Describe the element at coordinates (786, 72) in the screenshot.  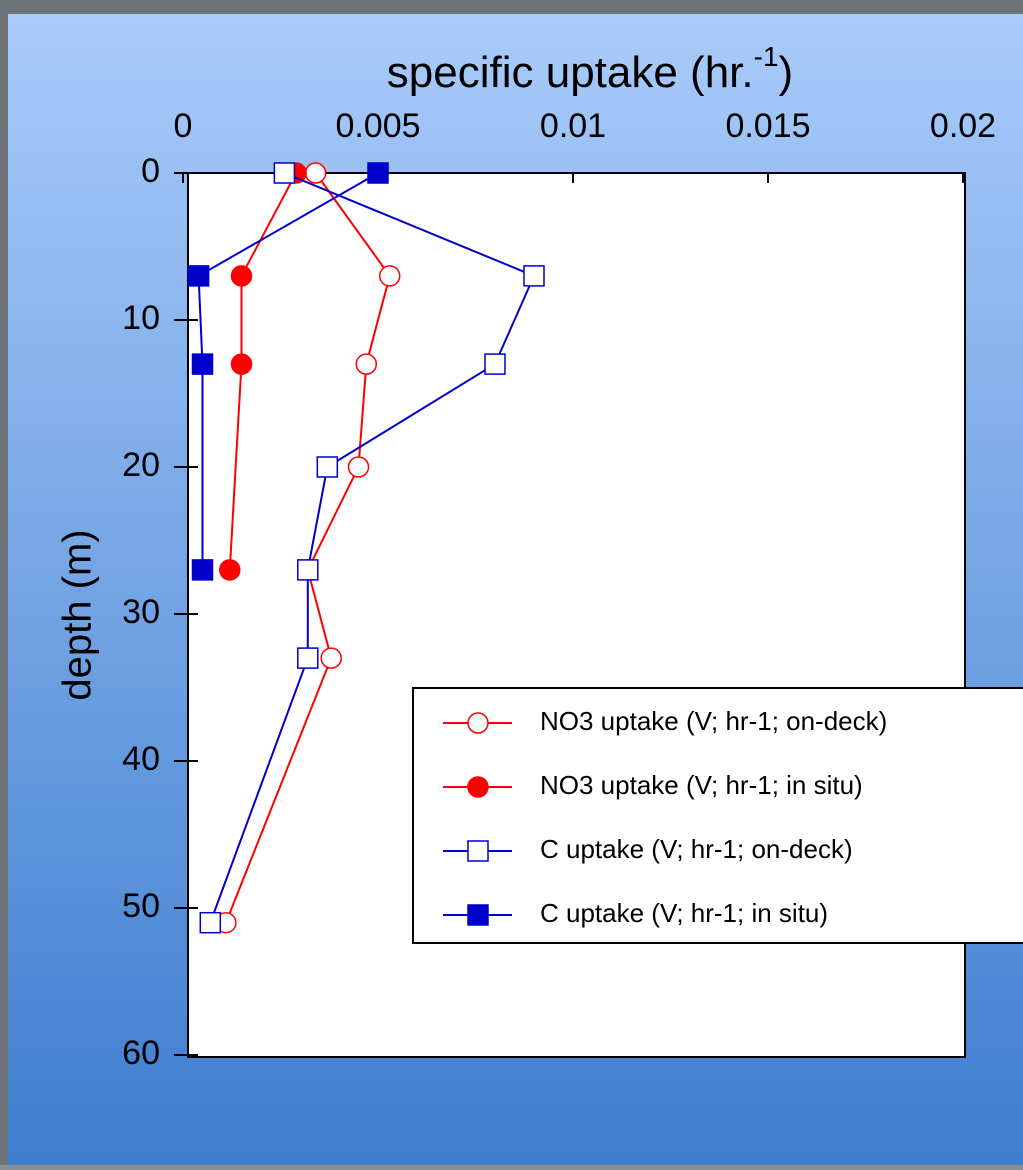
I see `x-label-end: )` at that location.